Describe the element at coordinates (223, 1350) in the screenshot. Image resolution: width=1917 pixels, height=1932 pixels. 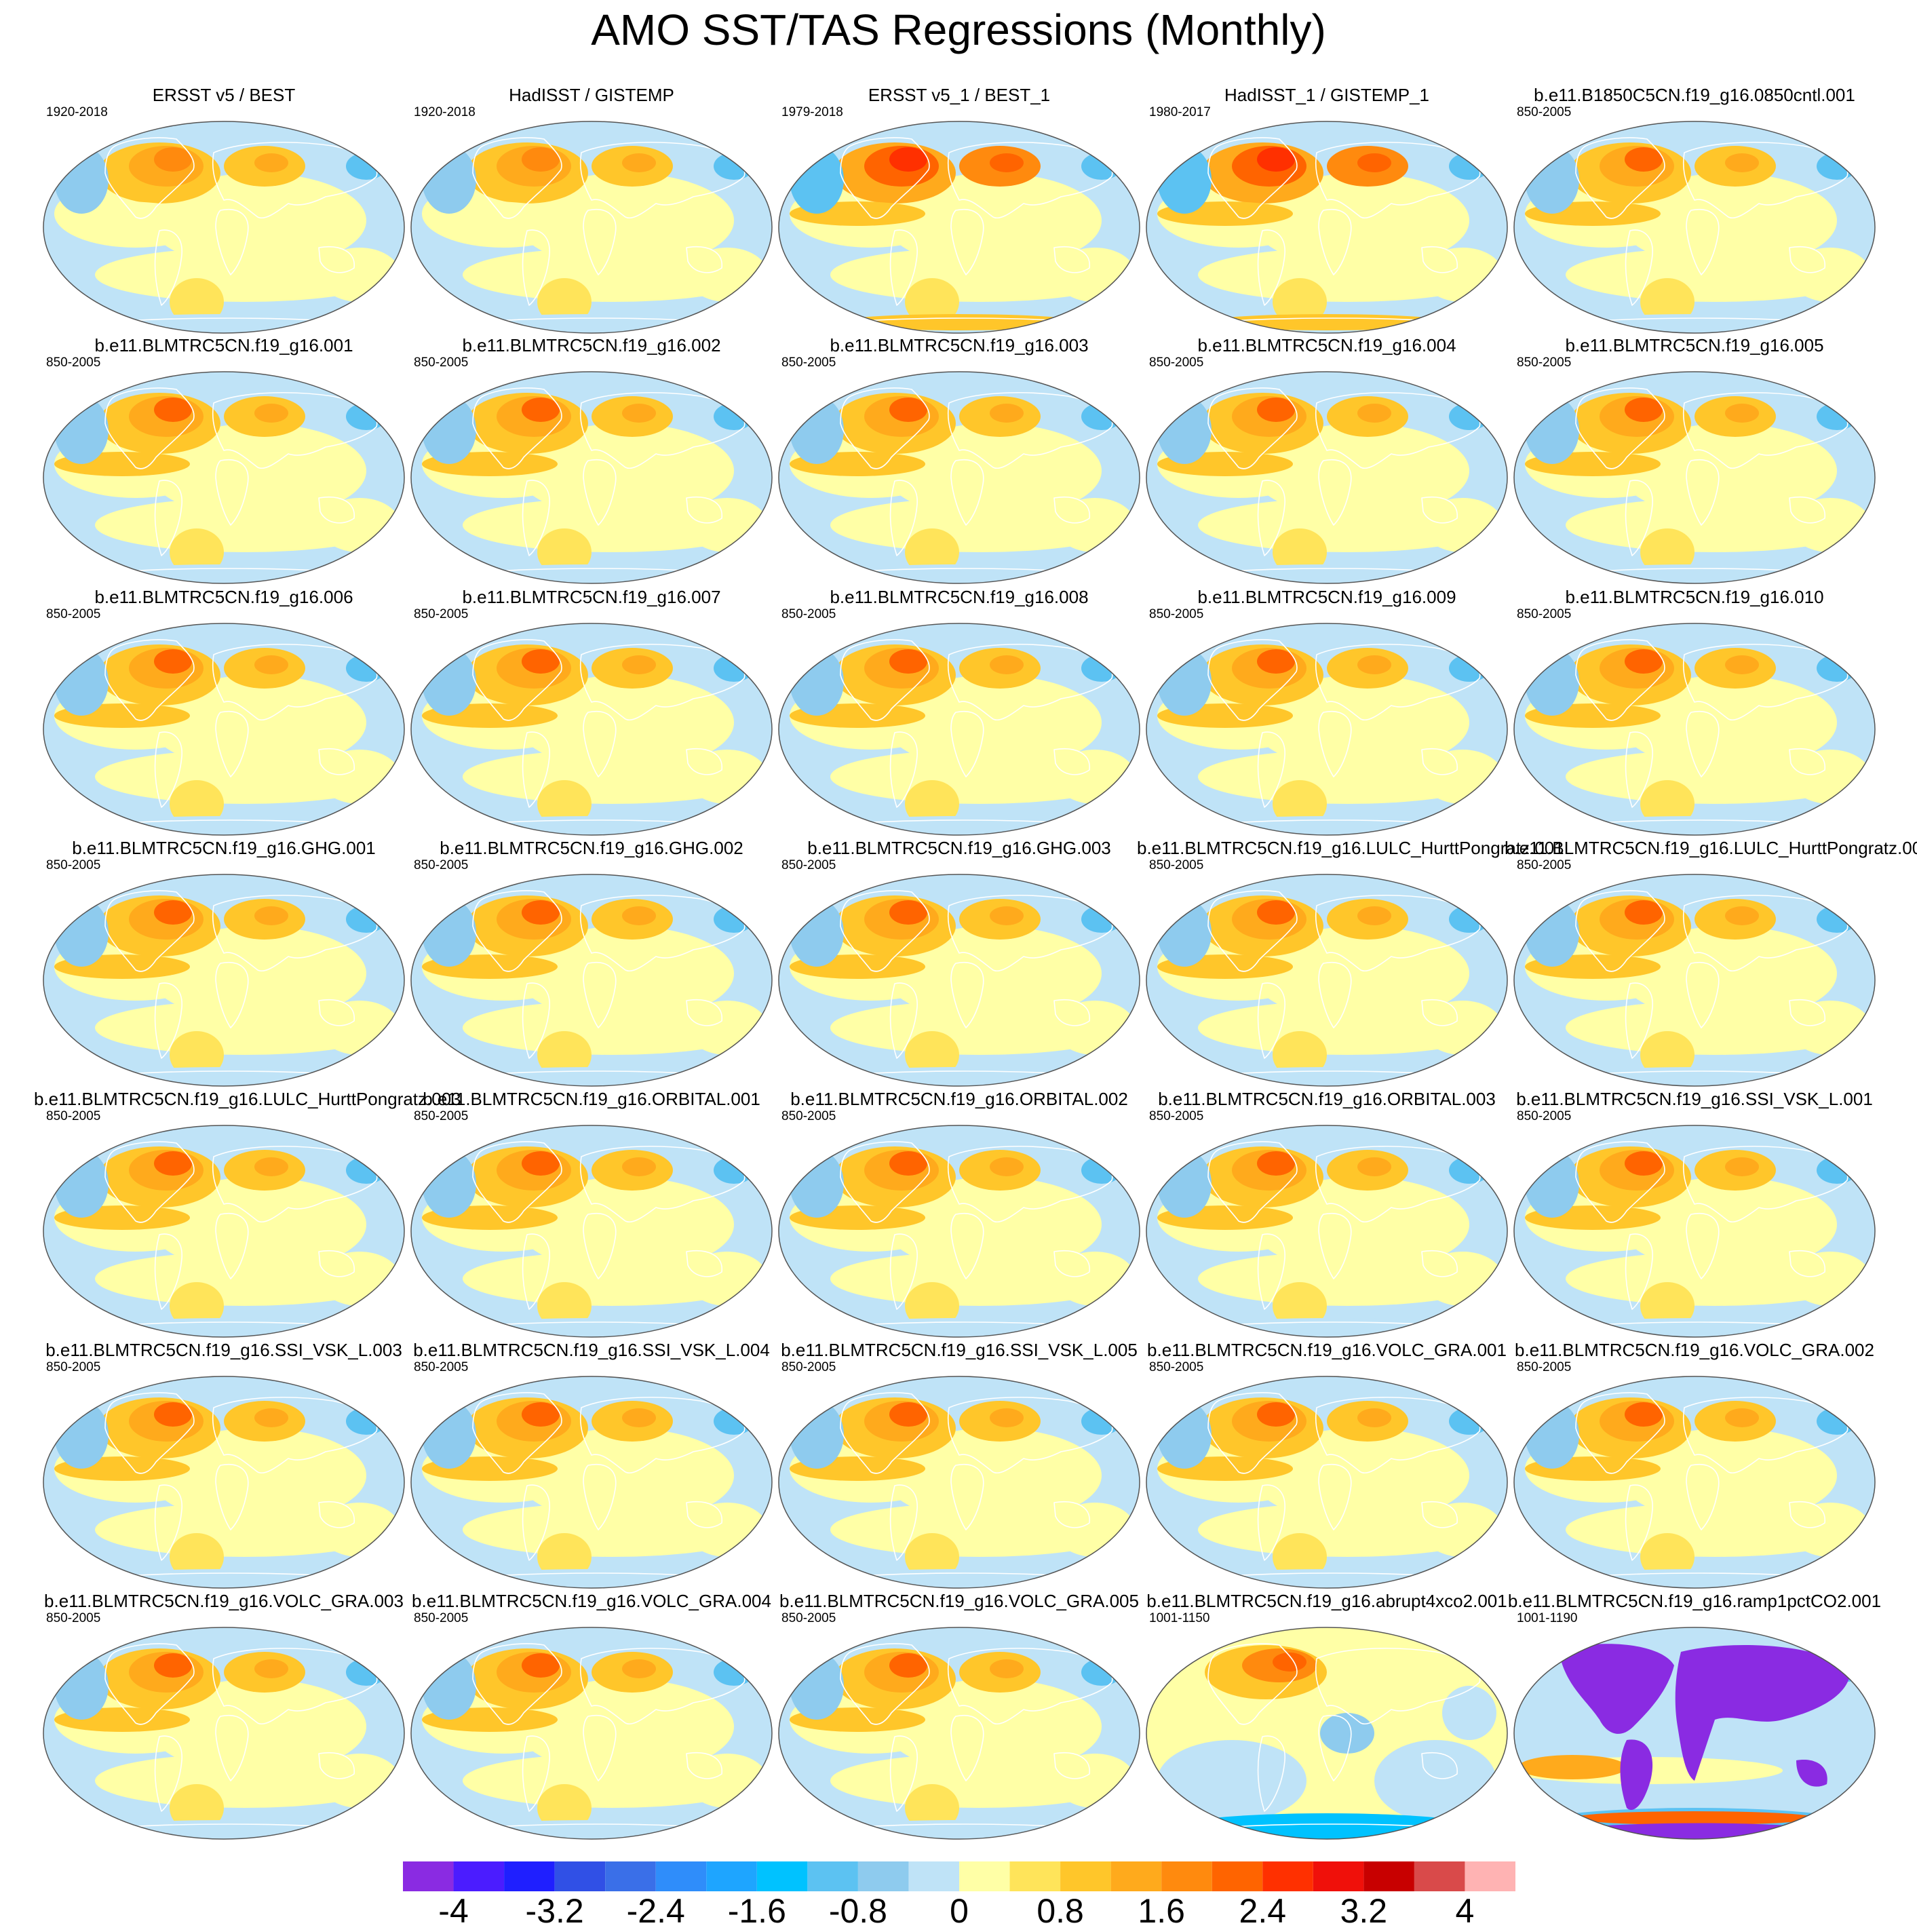
I see `panel-title: b.e11.BLMTRC5CN.f19_g16.SSI_VSK_L.003` at that location.